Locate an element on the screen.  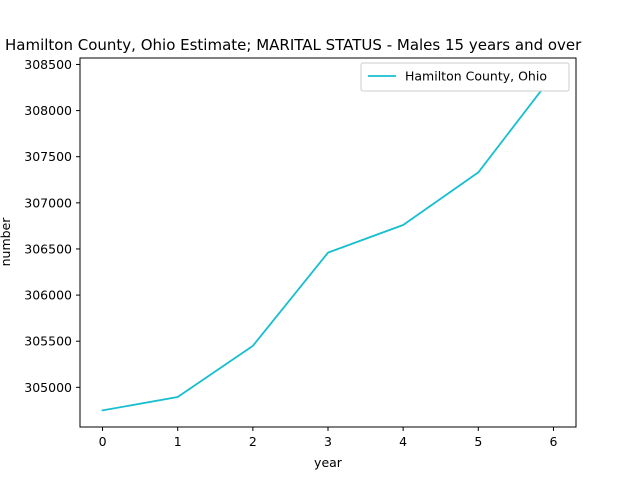
y-axis-label: number is located at coordinates (6, 242).